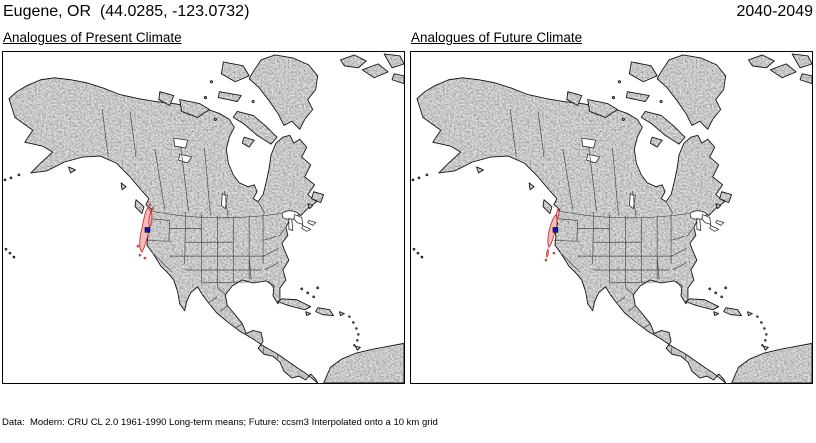 Image resolution: width=816 pixels, height=443 pixels. Describe the element at coordinates (552, 234) in the screenshot. I see `analogue-region-future` at that location.